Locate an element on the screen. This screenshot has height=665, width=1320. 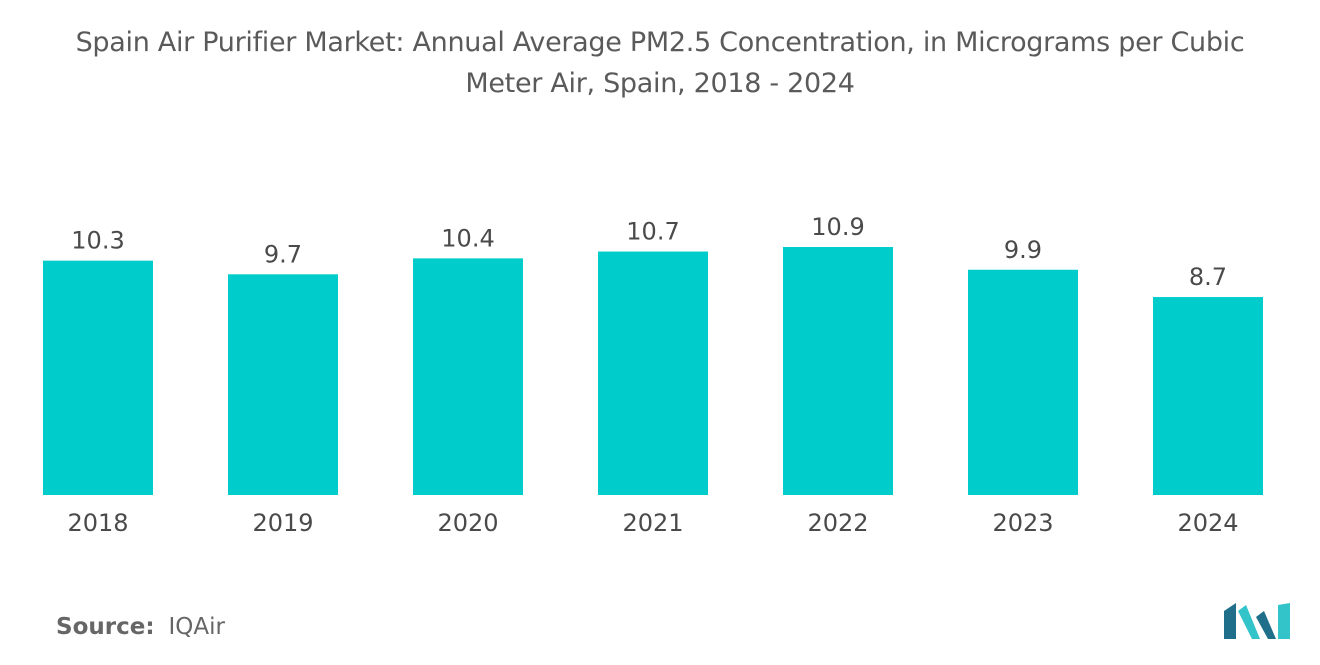
source-note: Source: IQAir is located at coordinates (140, 627).